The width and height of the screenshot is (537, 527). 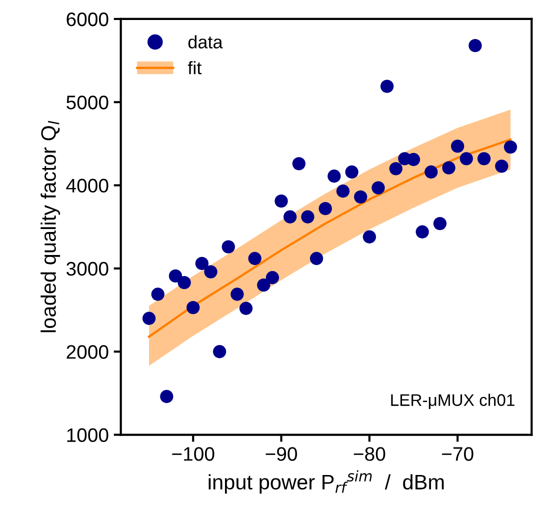 I want to click on legend-label: fit, so click(x=195, y=67).